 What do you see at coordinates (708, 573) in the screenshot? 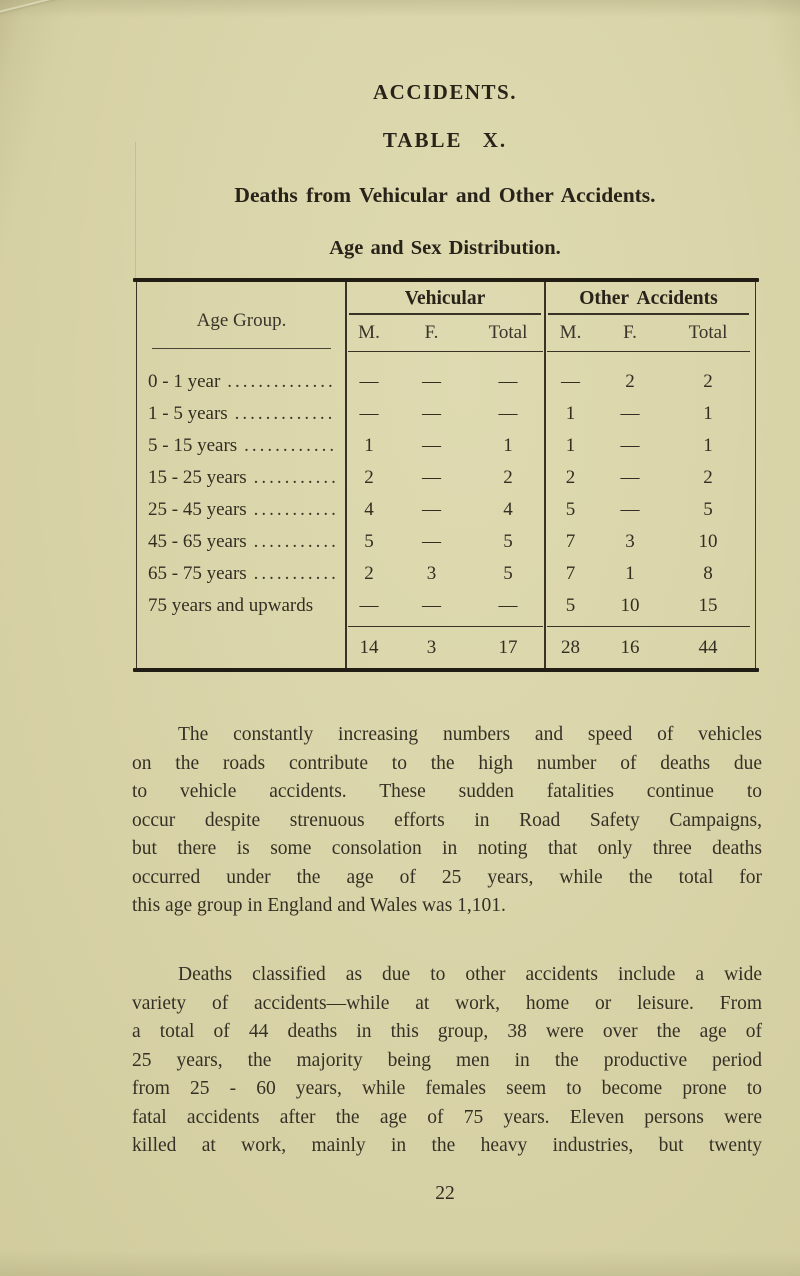
I see `cell-other-total: 8` at bounding box center [708, 573].